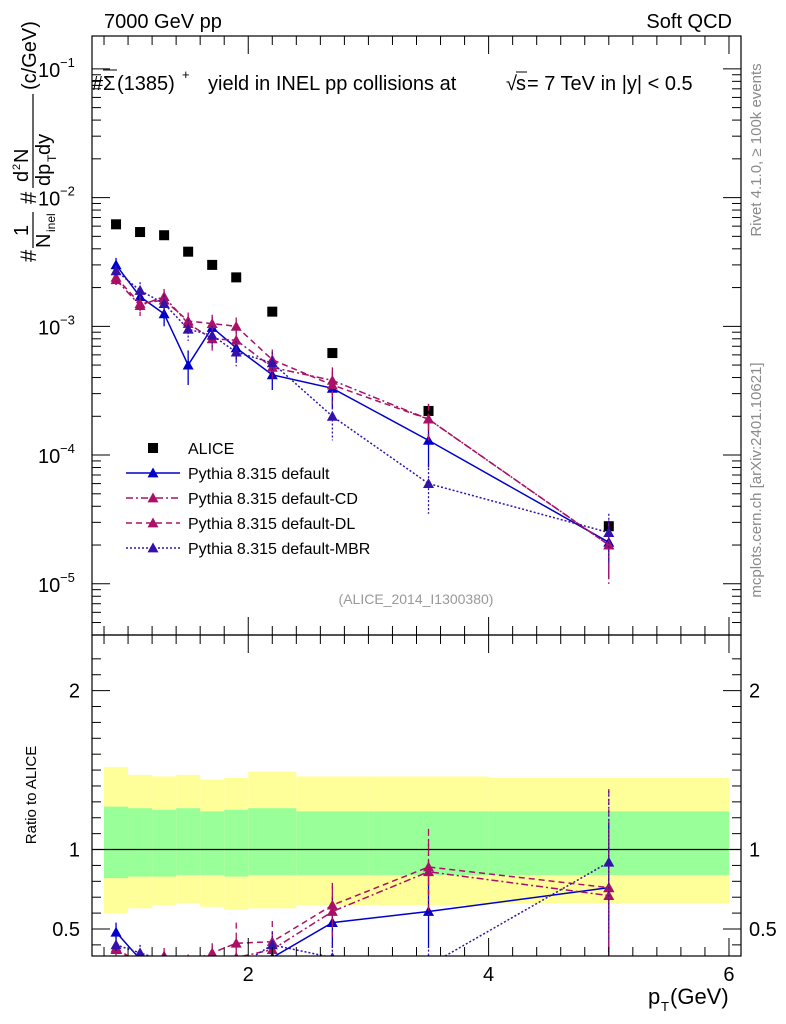 This screenshot has height=1024, width=786. I want to click on legend-label-dl: Pythia 8.315 default-DL, so click(271, 524).